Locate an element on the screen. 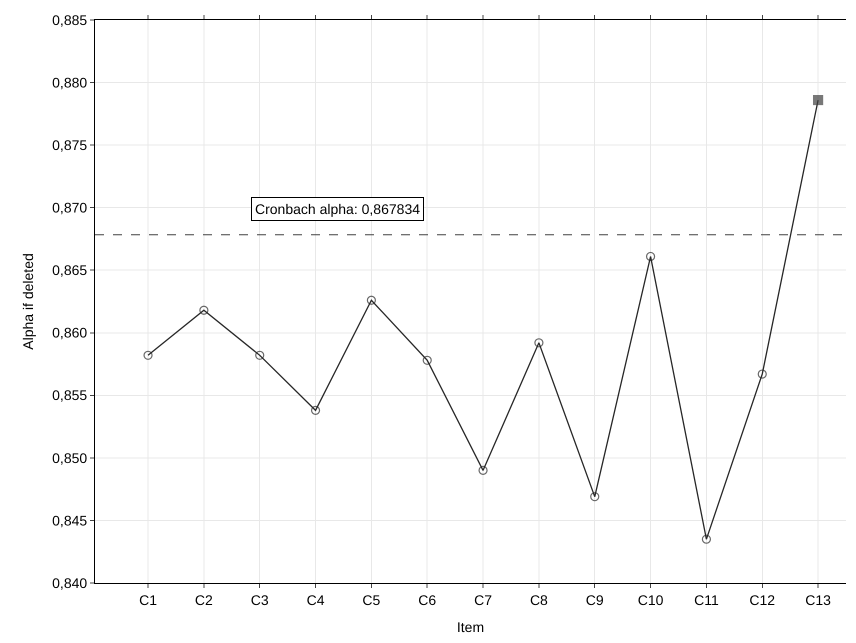  x-tick-label: C11 is located at coordinates (706, 600).